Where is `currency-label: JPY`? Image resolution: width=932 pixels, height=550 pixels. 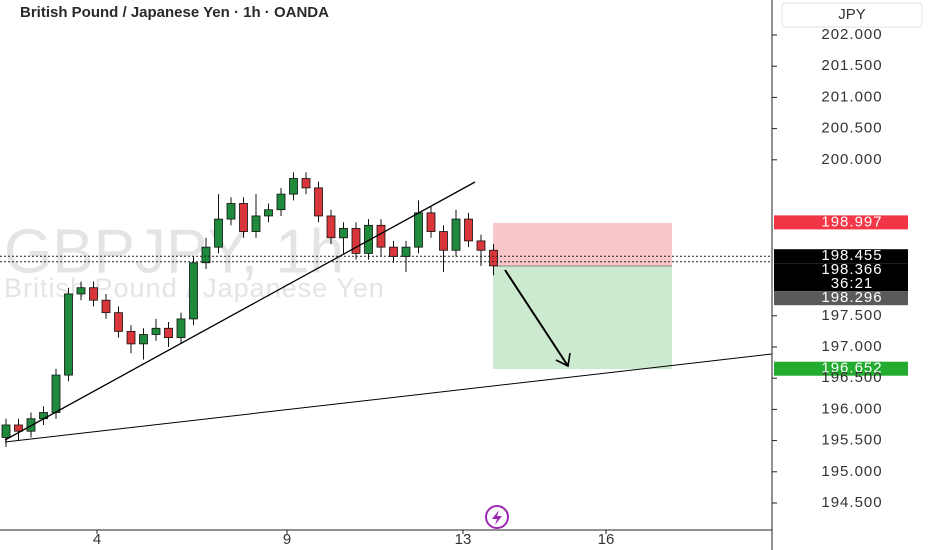
currency-label: JPY is located at coordinates (852, 14).